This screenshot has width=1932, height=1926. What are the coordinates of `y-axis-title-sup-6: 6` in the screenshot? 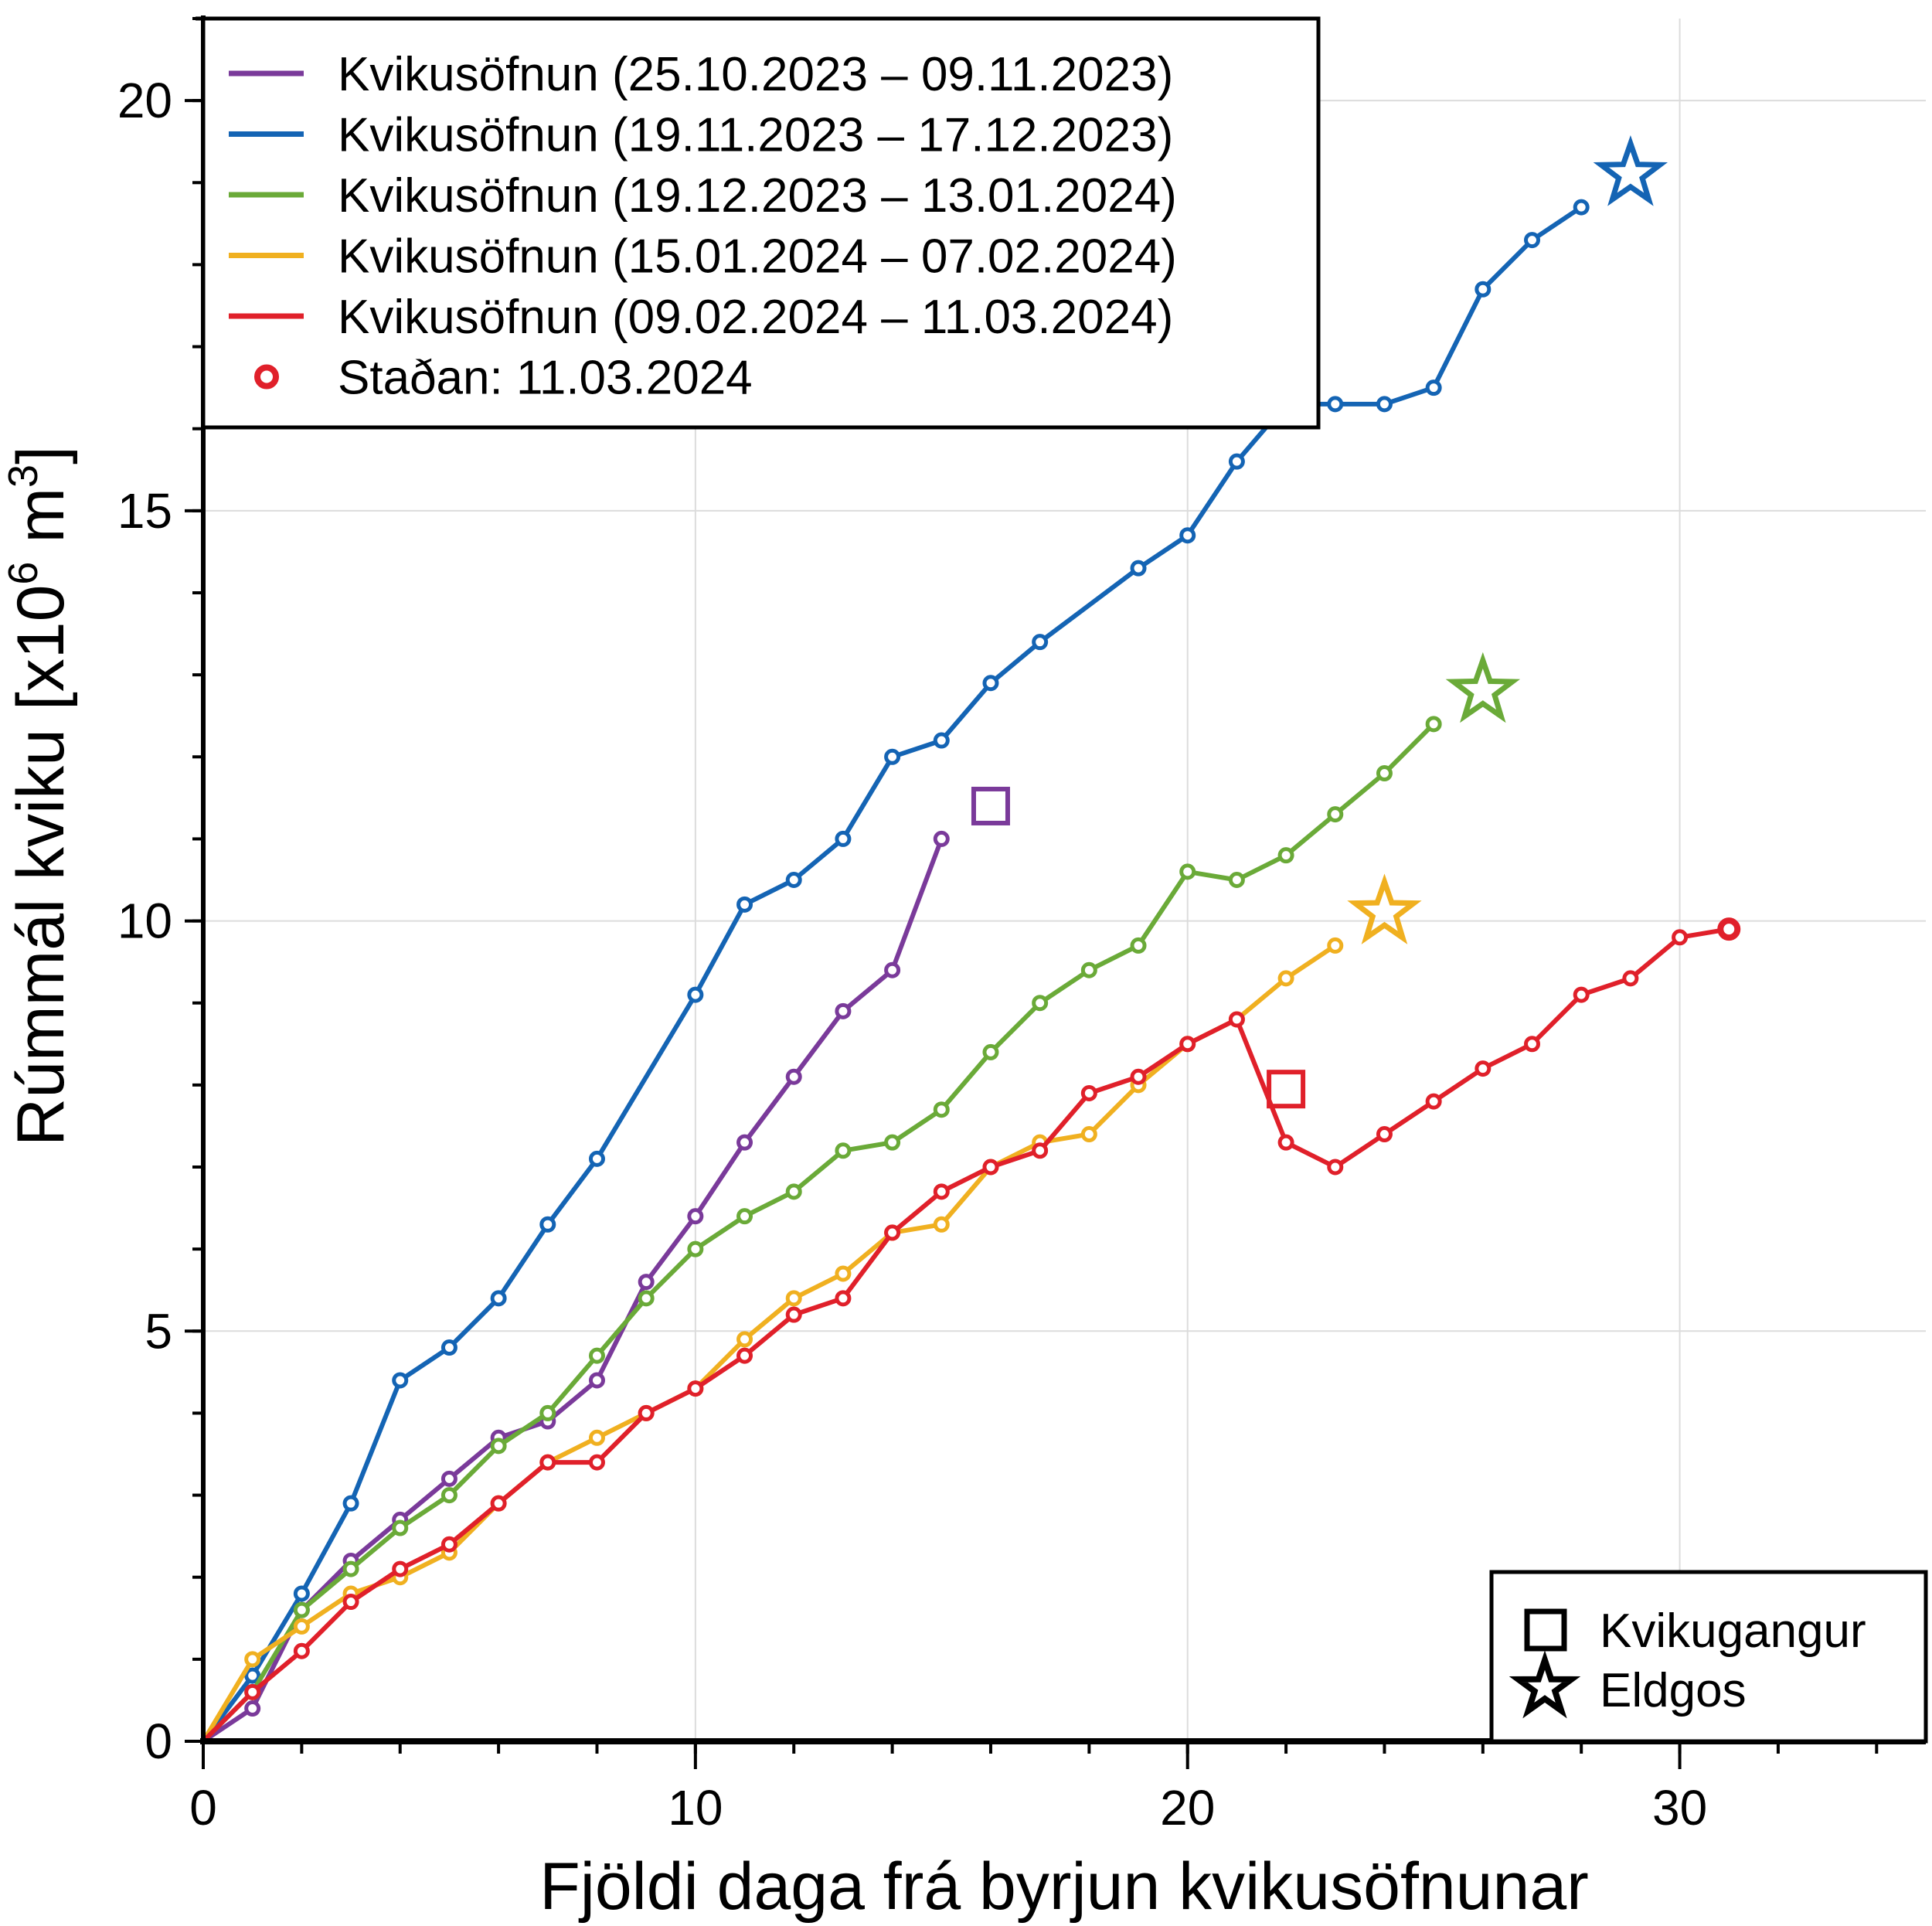 It's located at (23, 573).